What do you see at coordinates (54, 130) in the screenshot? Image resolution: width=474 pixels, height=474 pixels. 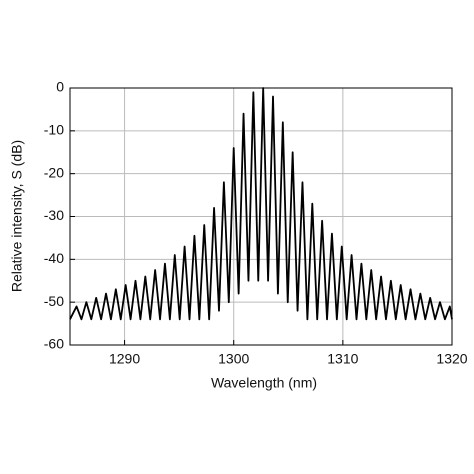 I see `y-tick-label: -10` at bounding box center [54, 130].